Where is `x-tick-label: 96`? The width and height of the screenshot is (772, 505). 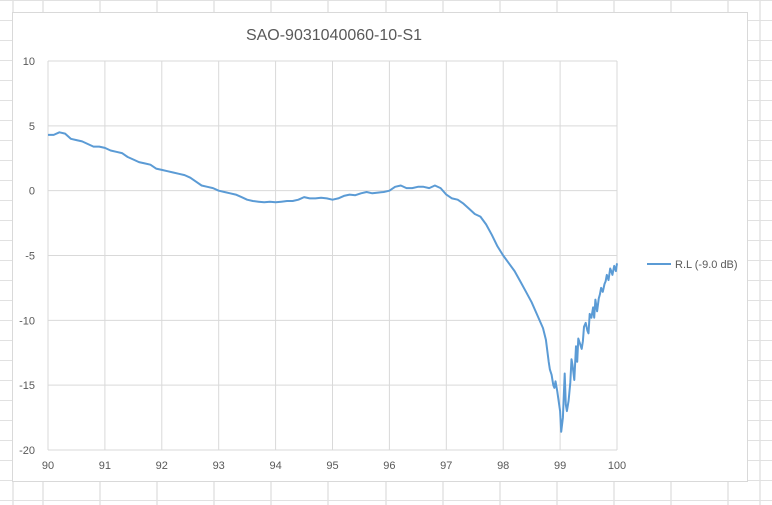 x-tick-label: 96 is located at coordinates (389, 466).